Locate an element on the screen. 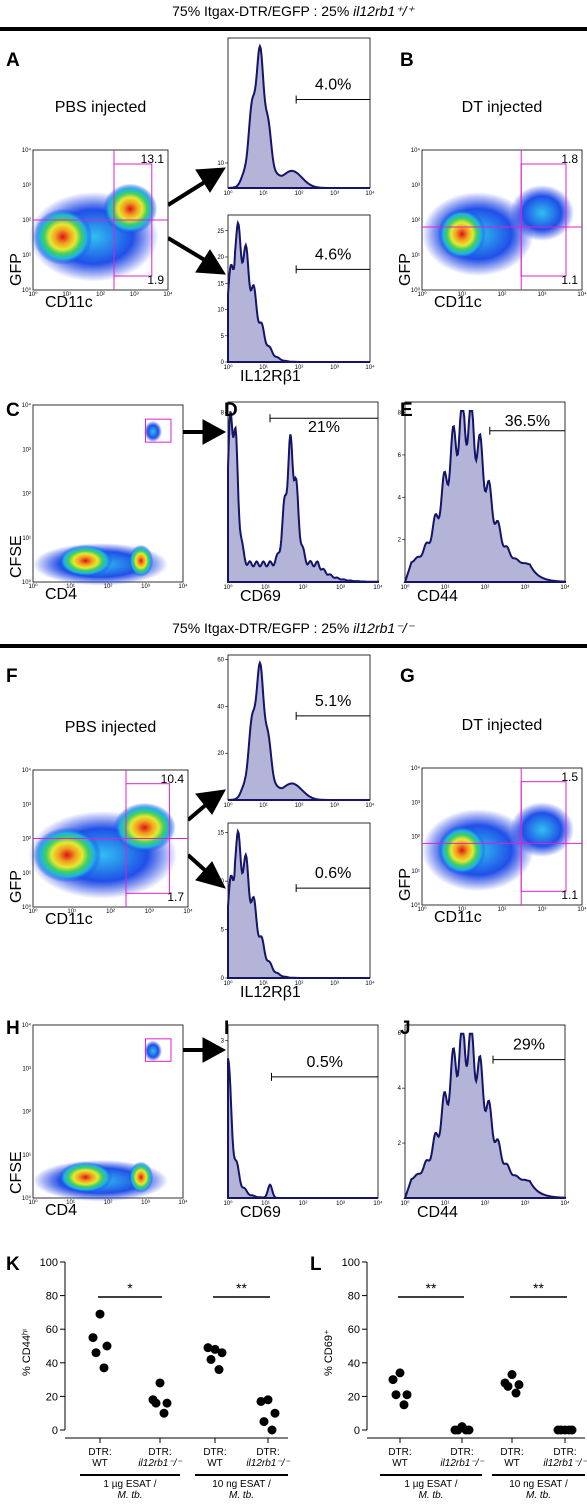  panel-letter: H is located at coordinates (13, 1028).